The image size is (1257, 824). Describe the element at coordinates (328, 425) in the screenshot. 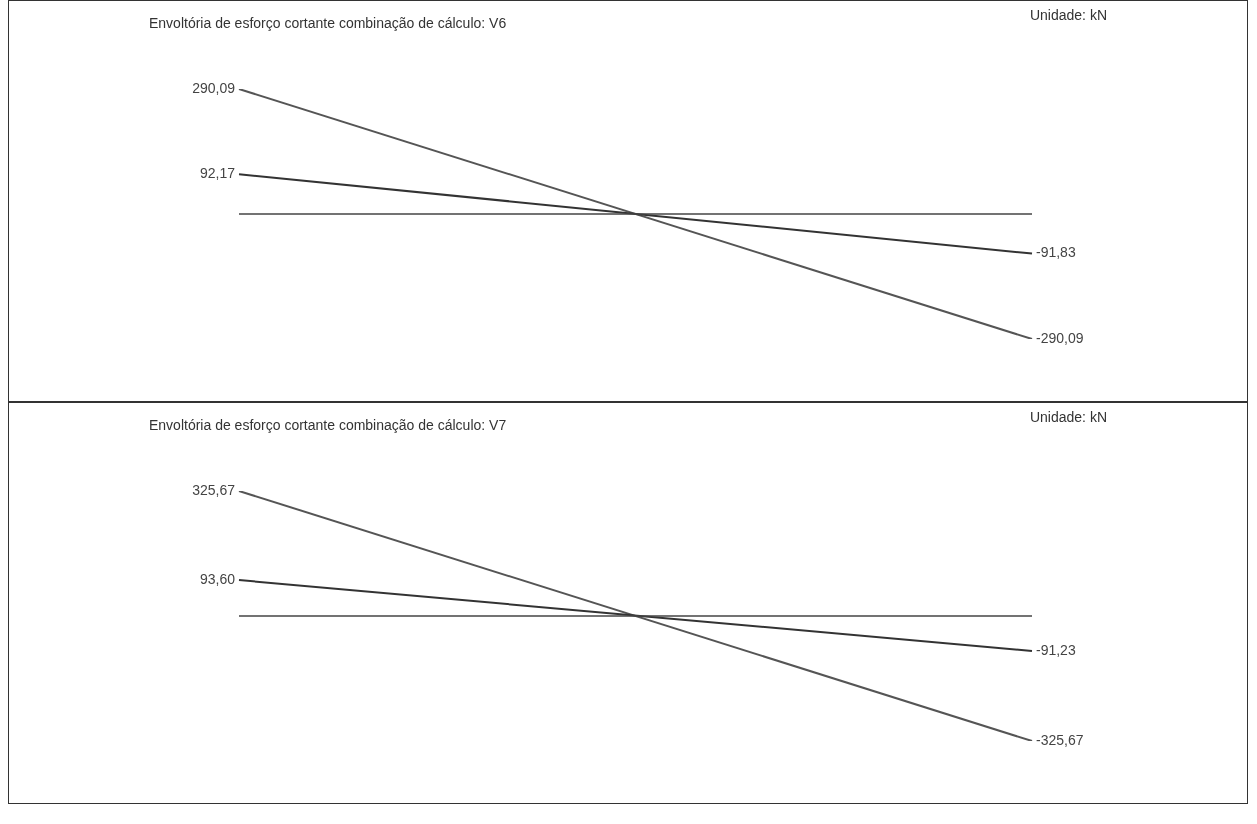

I see `chart-title: Envoltória de esforço cortante combinação de cálculo: V7` at that location.